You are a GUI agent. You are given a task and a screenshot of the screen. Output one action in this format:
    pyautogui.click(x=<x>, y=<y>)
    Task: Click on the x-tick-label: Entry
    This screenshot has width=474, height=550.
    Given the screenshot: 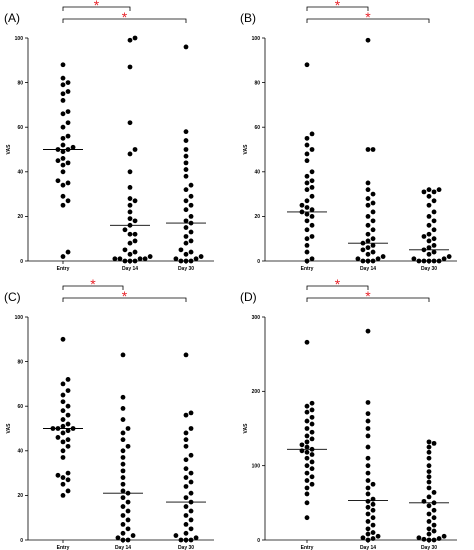 What is the action you would take?
    pyautogui.click(x=63, y=547)
    